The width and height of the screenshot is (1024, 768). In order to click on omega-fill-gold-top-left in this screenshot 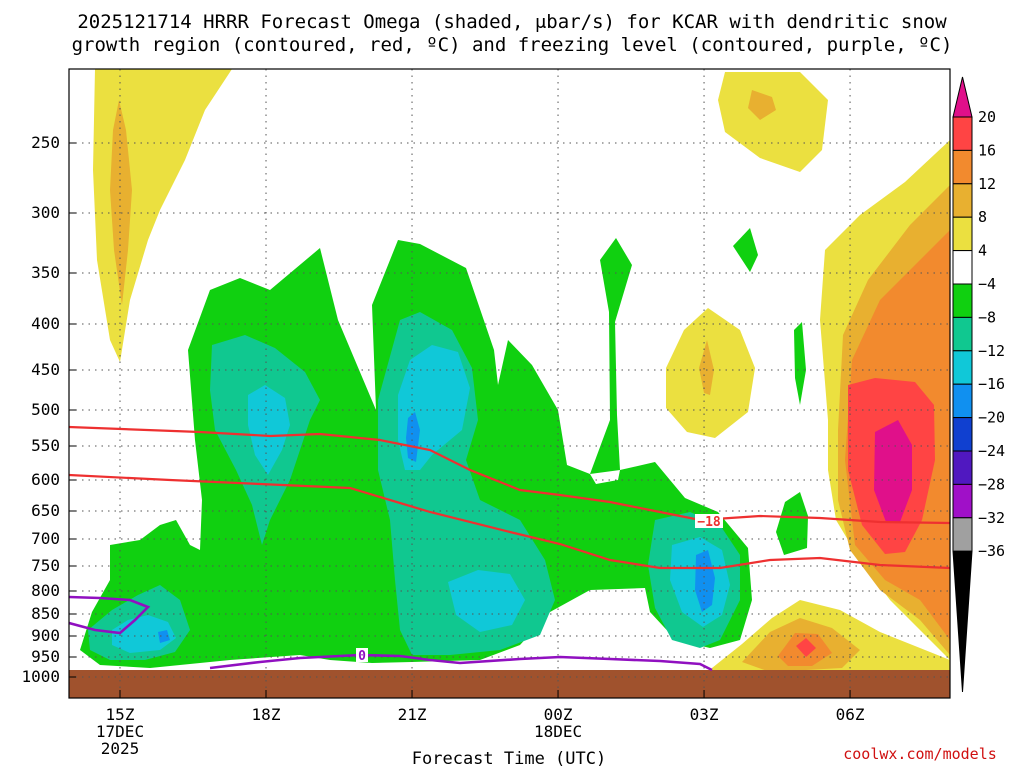, I will do `click(121, 202)`.